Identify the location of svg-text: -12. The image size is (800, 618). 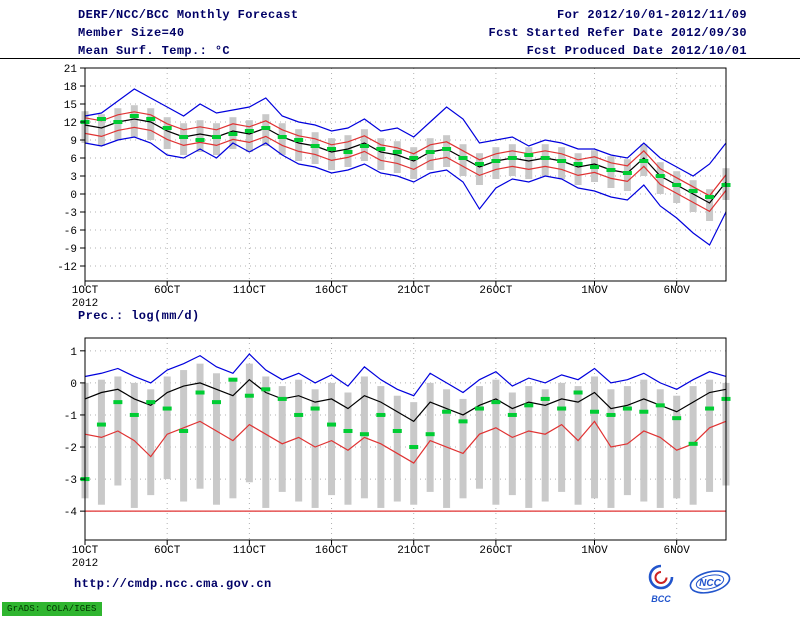
(67, 268).